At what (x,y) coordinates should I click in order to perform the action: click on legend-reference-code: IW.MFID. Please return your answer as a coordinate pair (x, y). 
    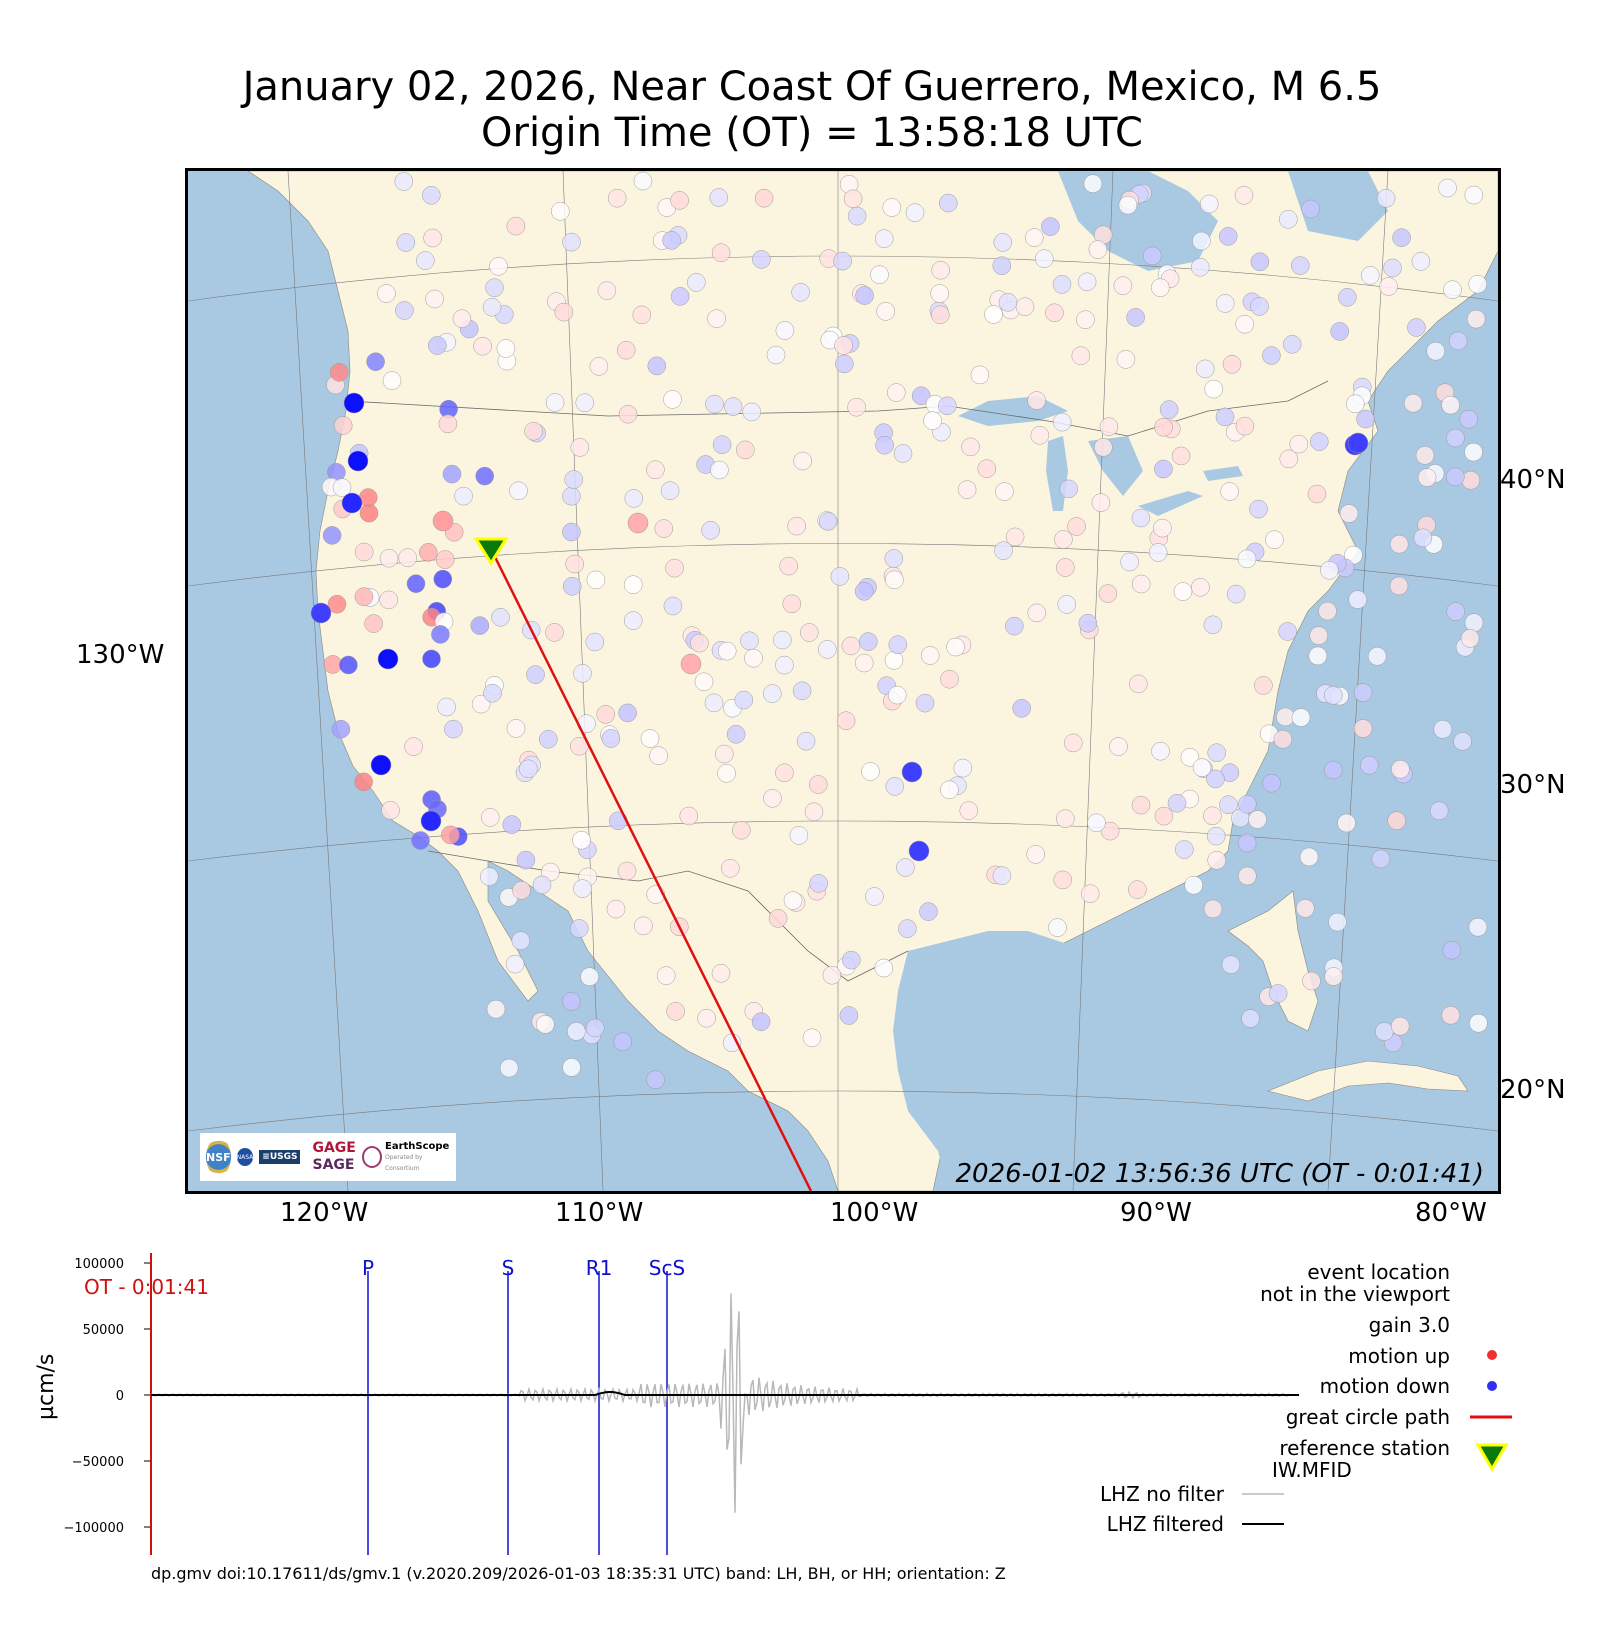
    Looking at the image, I should click on (1312, 1470).